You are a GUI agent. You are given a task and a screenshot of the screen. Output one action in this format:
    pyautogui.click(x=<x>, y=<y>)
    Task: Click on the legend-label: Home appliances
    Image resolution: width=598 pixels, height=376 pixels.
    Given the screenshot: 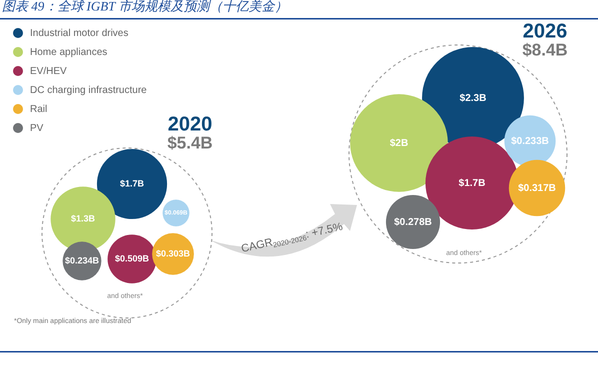 What is the action you would take?
    pyautogui.click(x=69, y=52)
    